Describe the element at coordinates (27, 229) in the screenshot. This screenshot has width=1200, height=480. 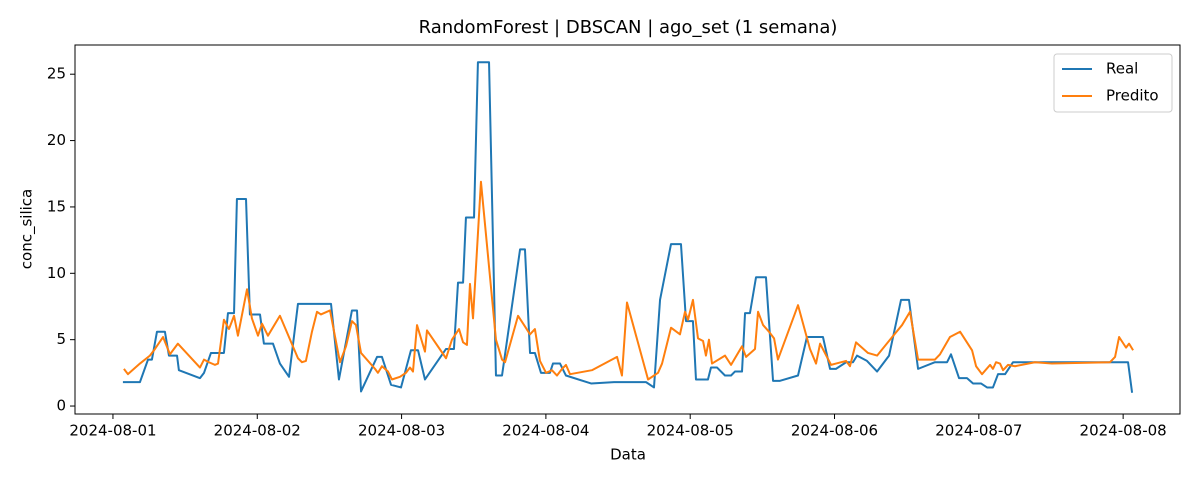
I see `y-axis-label: conc_silica` at that location.